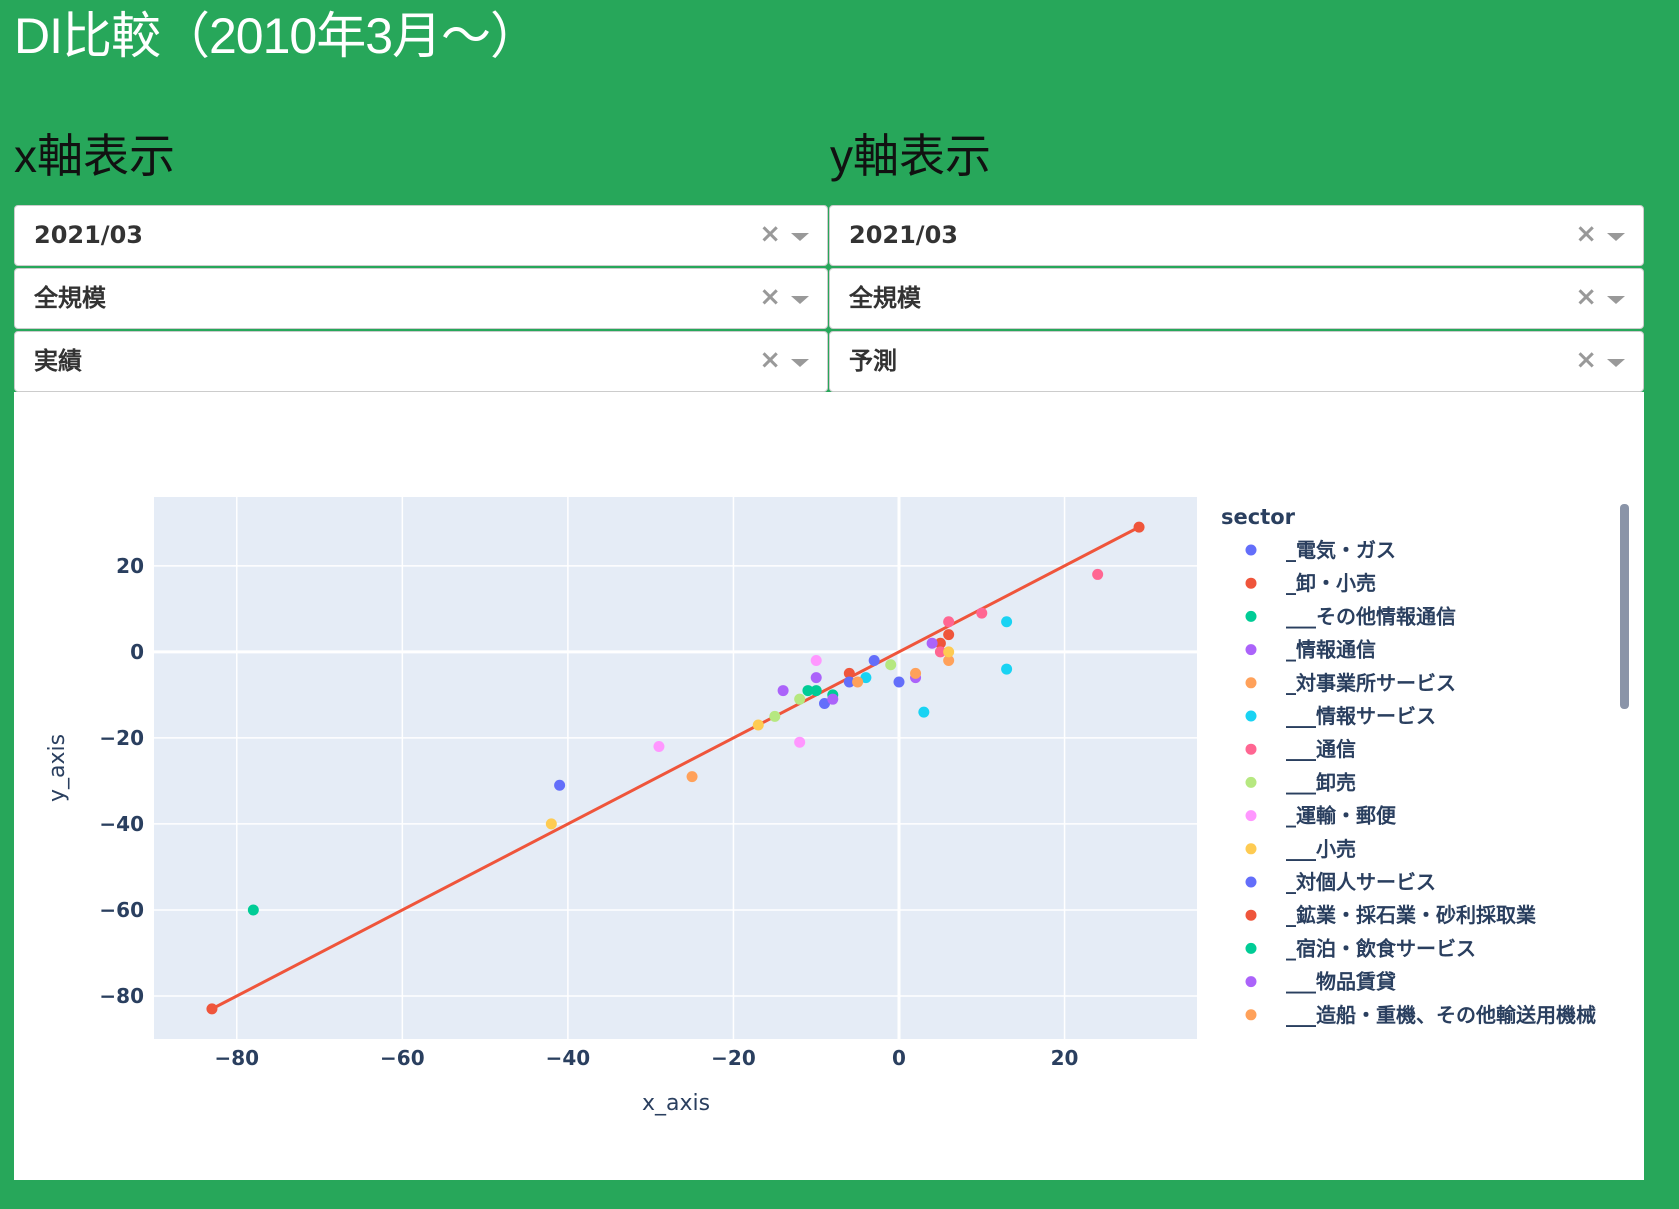  What do you see at coordinates (121, 781) in the screenshot?
I see `y-tick-labels: 20 0 −20 −40 −60 −80` at bounding box center [121, 781].